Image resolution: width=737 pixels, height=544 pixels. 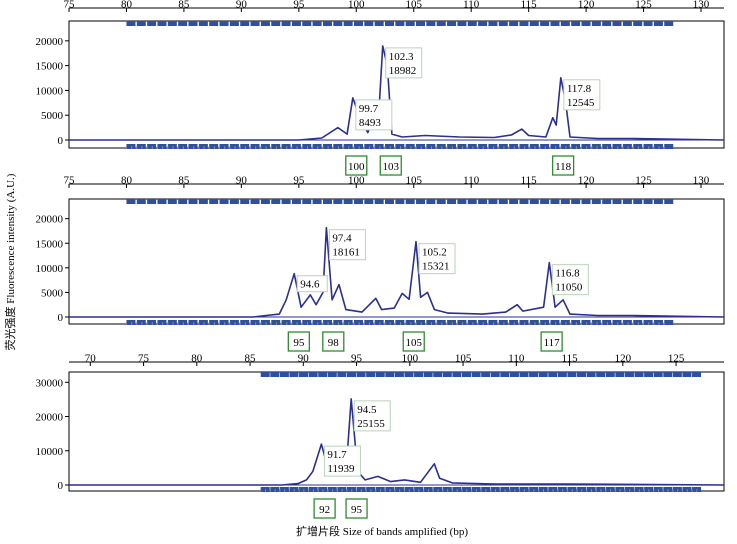 I want to click on y-tick-label: 5000, so click(x=52, y=116).